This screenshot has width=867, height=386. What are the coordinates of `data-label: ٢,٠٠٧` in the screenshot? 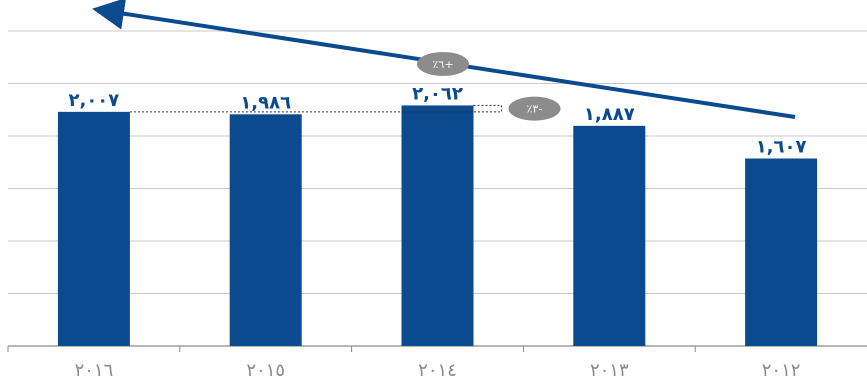 It's located at (94, 100).